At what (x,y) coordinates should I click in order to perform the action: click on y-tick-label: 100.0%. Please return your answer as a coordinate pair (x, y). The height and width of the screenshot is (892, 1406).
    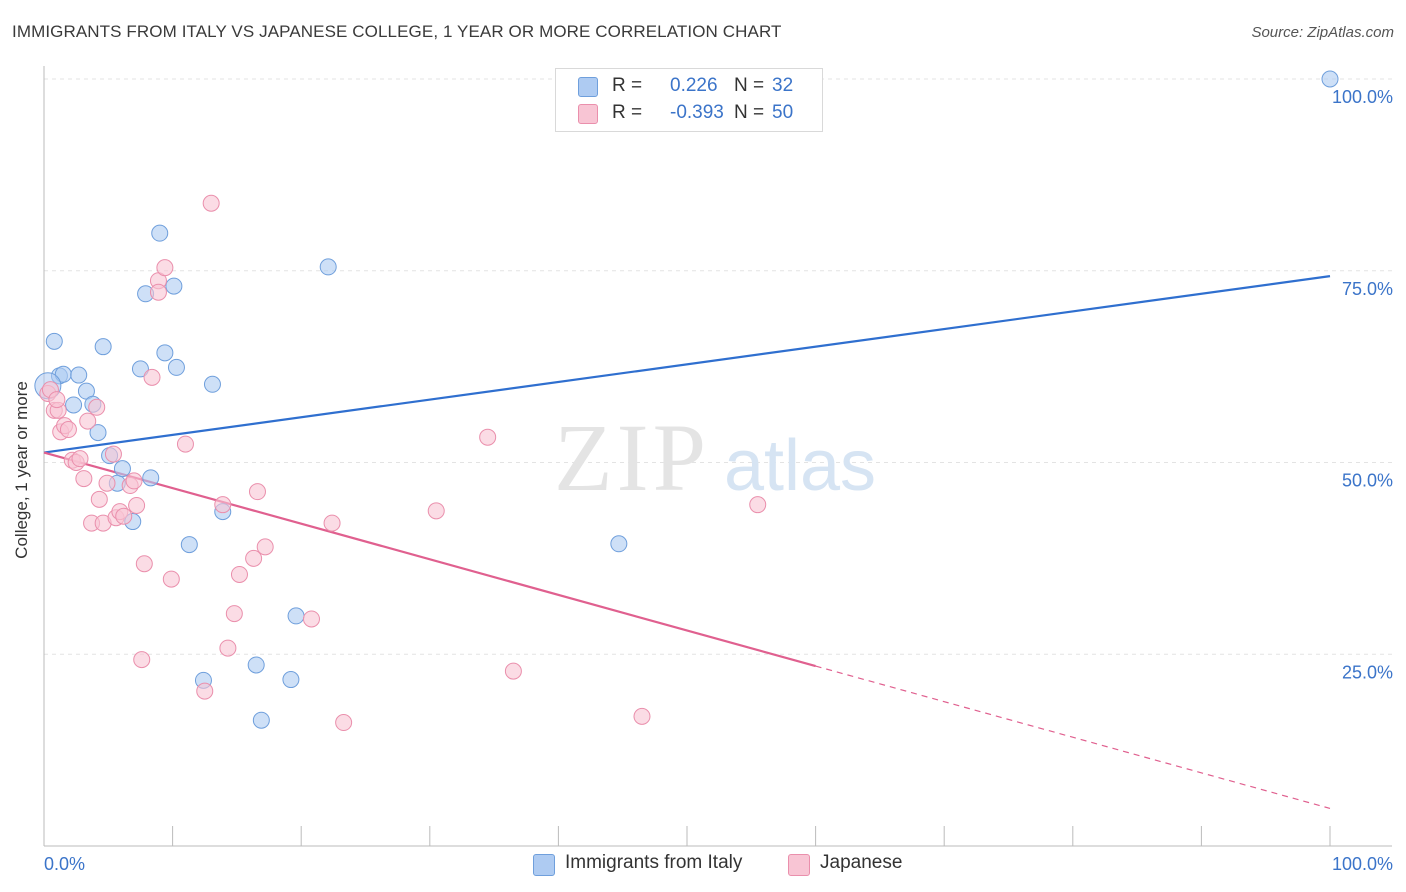
    Looking at the image, I should click on (1362, 97).